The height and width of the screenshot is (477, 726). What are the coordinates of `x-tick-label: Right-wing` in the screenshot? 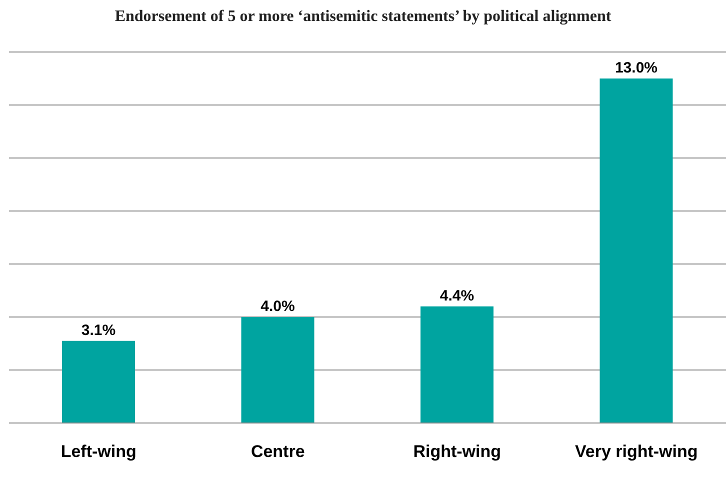 It's located at (457, 452).